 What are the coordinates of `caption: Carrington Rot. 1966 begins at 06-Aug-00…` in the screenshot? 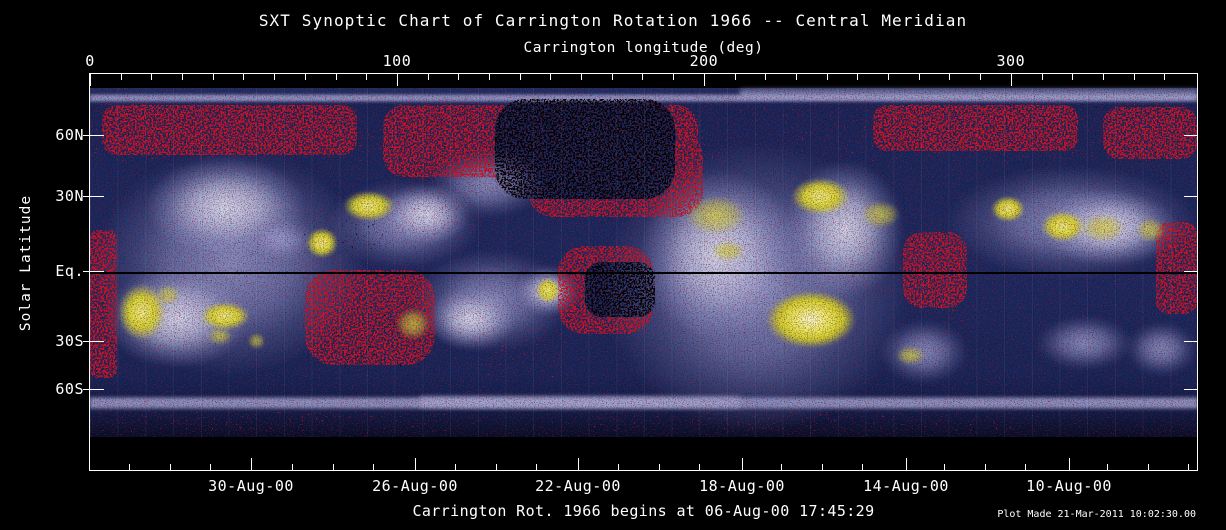 It's located at (643, 511).